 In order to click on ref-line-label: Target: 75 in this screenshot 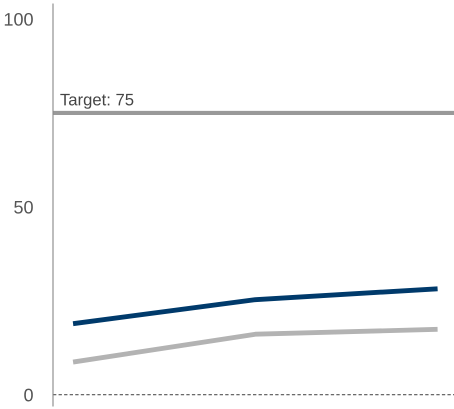, I will do `click(97, 101)`.